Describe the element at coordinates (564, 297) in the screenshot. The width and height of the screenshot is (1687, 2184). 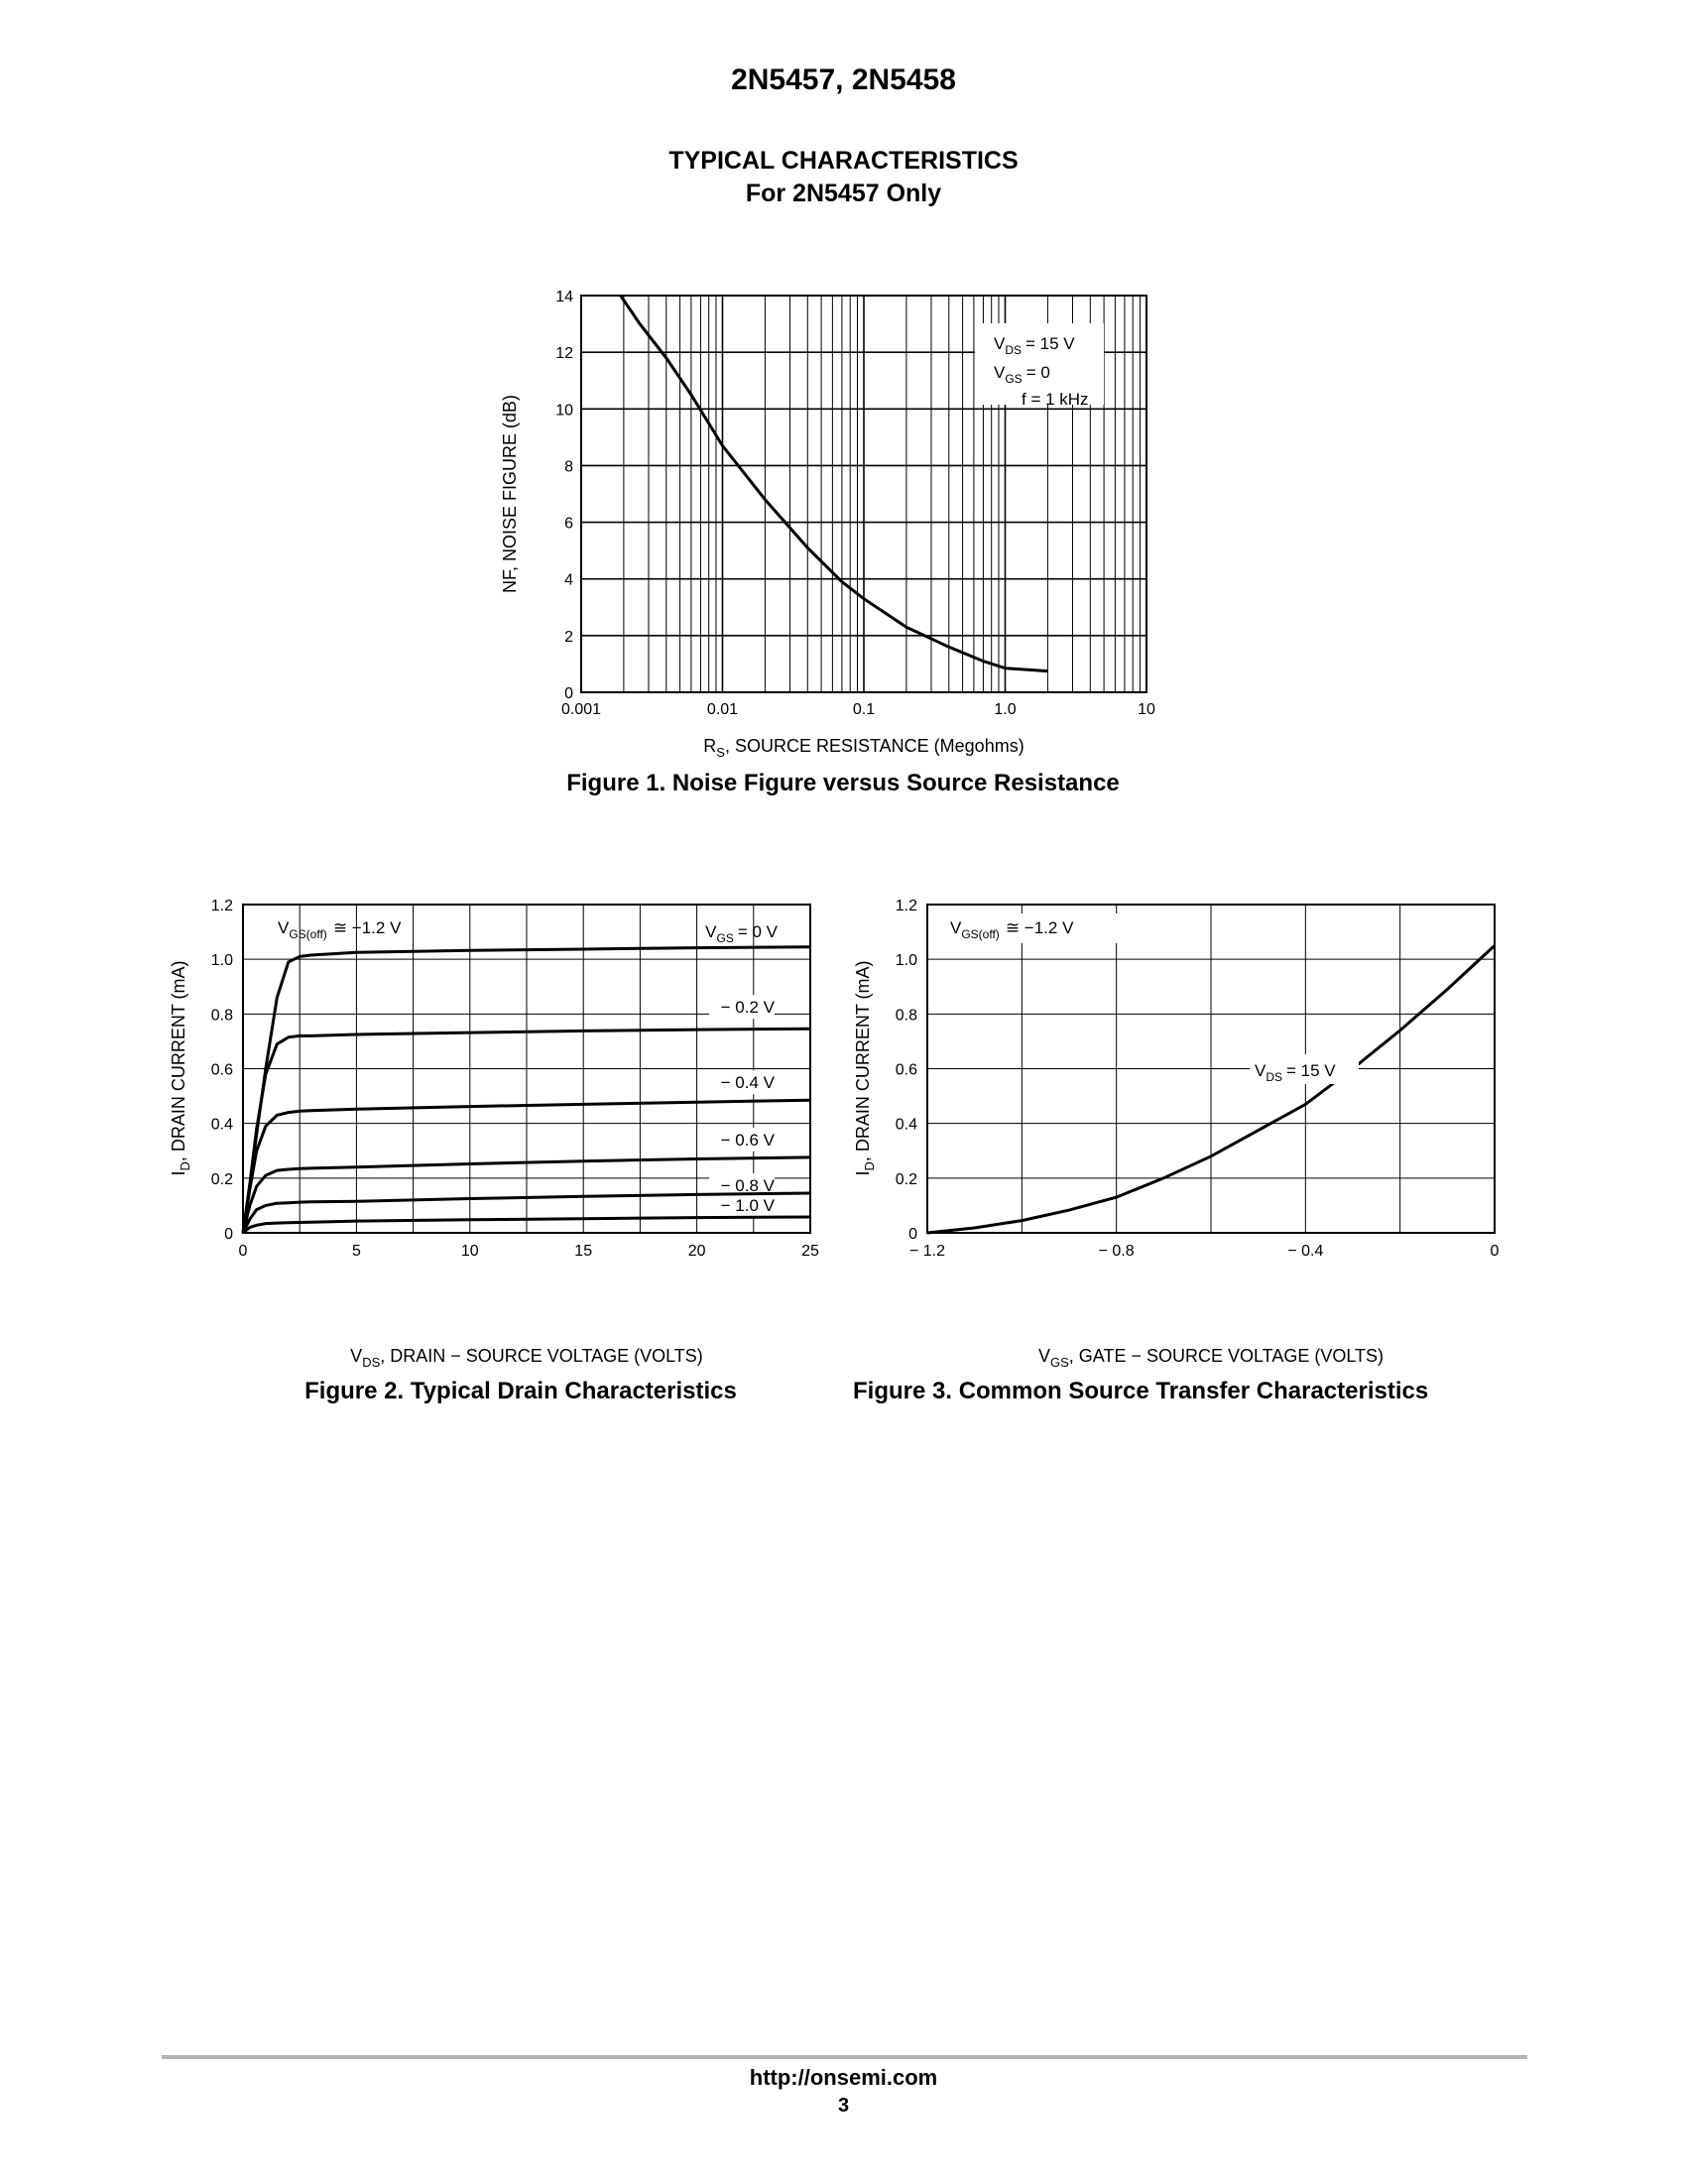
I see `figure1-ytick-label: 14` at that location.